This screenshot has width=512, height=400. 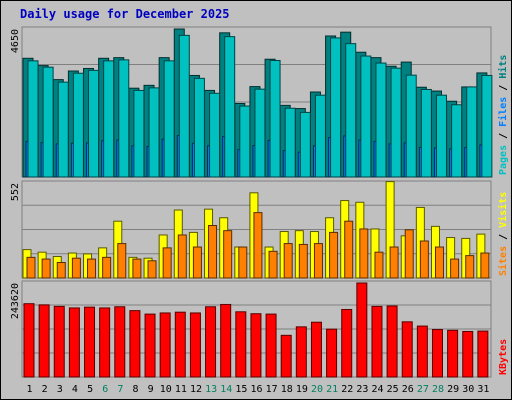 I want to click on x-tick-day-31: 31, so click(x=483, y=389).